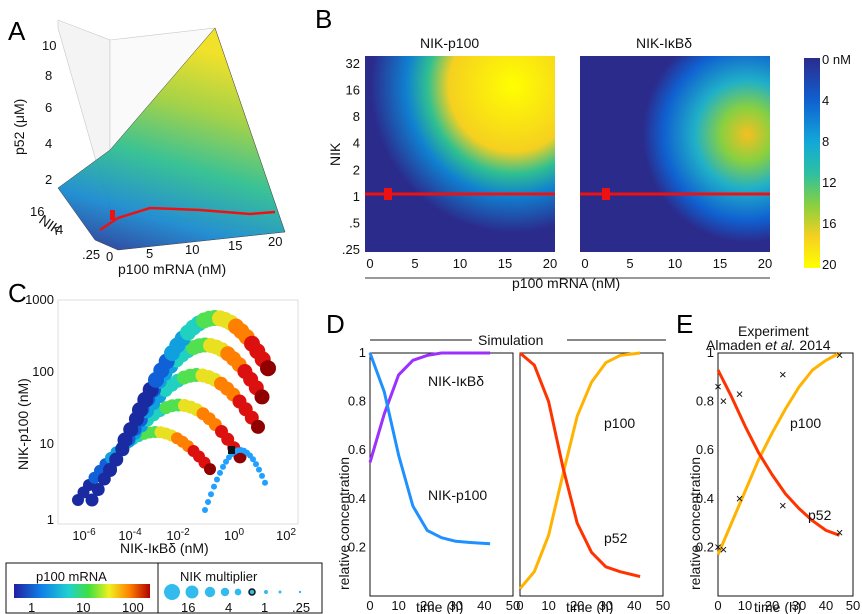  I want to click on panel-b-colorbar-tick: 12, so click(829, 182).